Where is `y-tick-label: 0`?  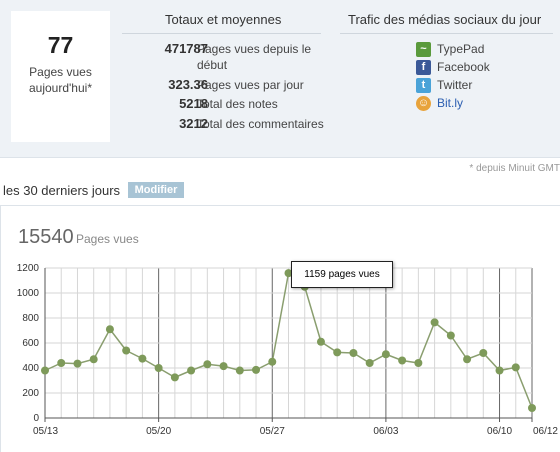
y-tick-label: 0 is located at coordinates (36, 418).